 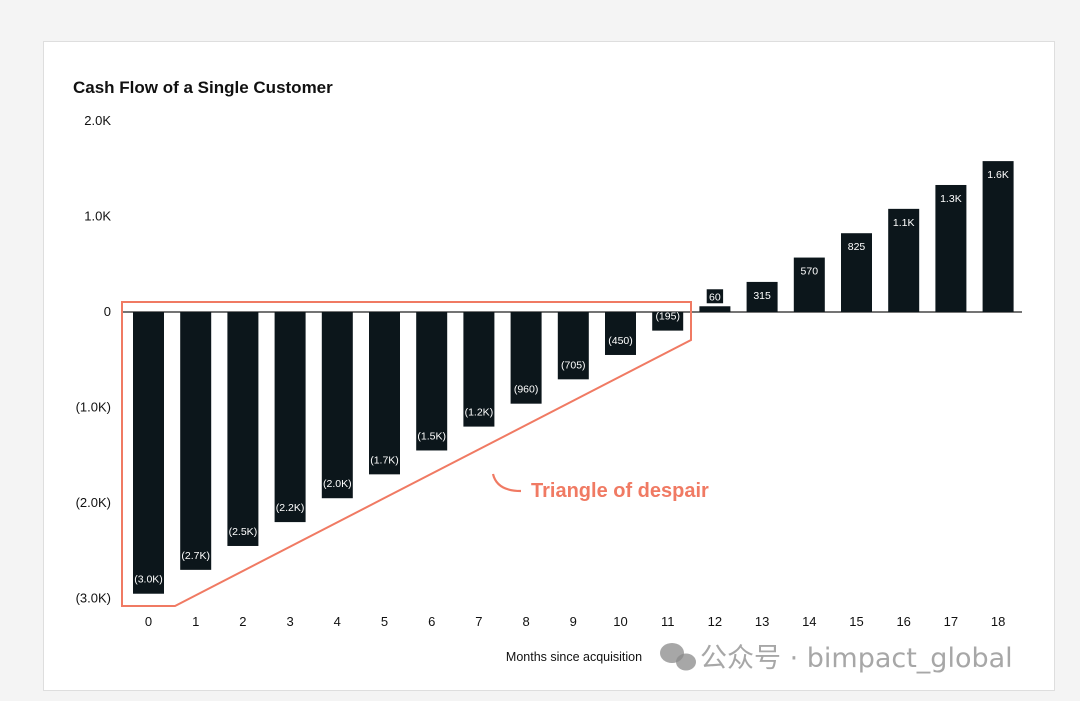 I want to click on x-tick-label: 9, so click(x=573, y=621).